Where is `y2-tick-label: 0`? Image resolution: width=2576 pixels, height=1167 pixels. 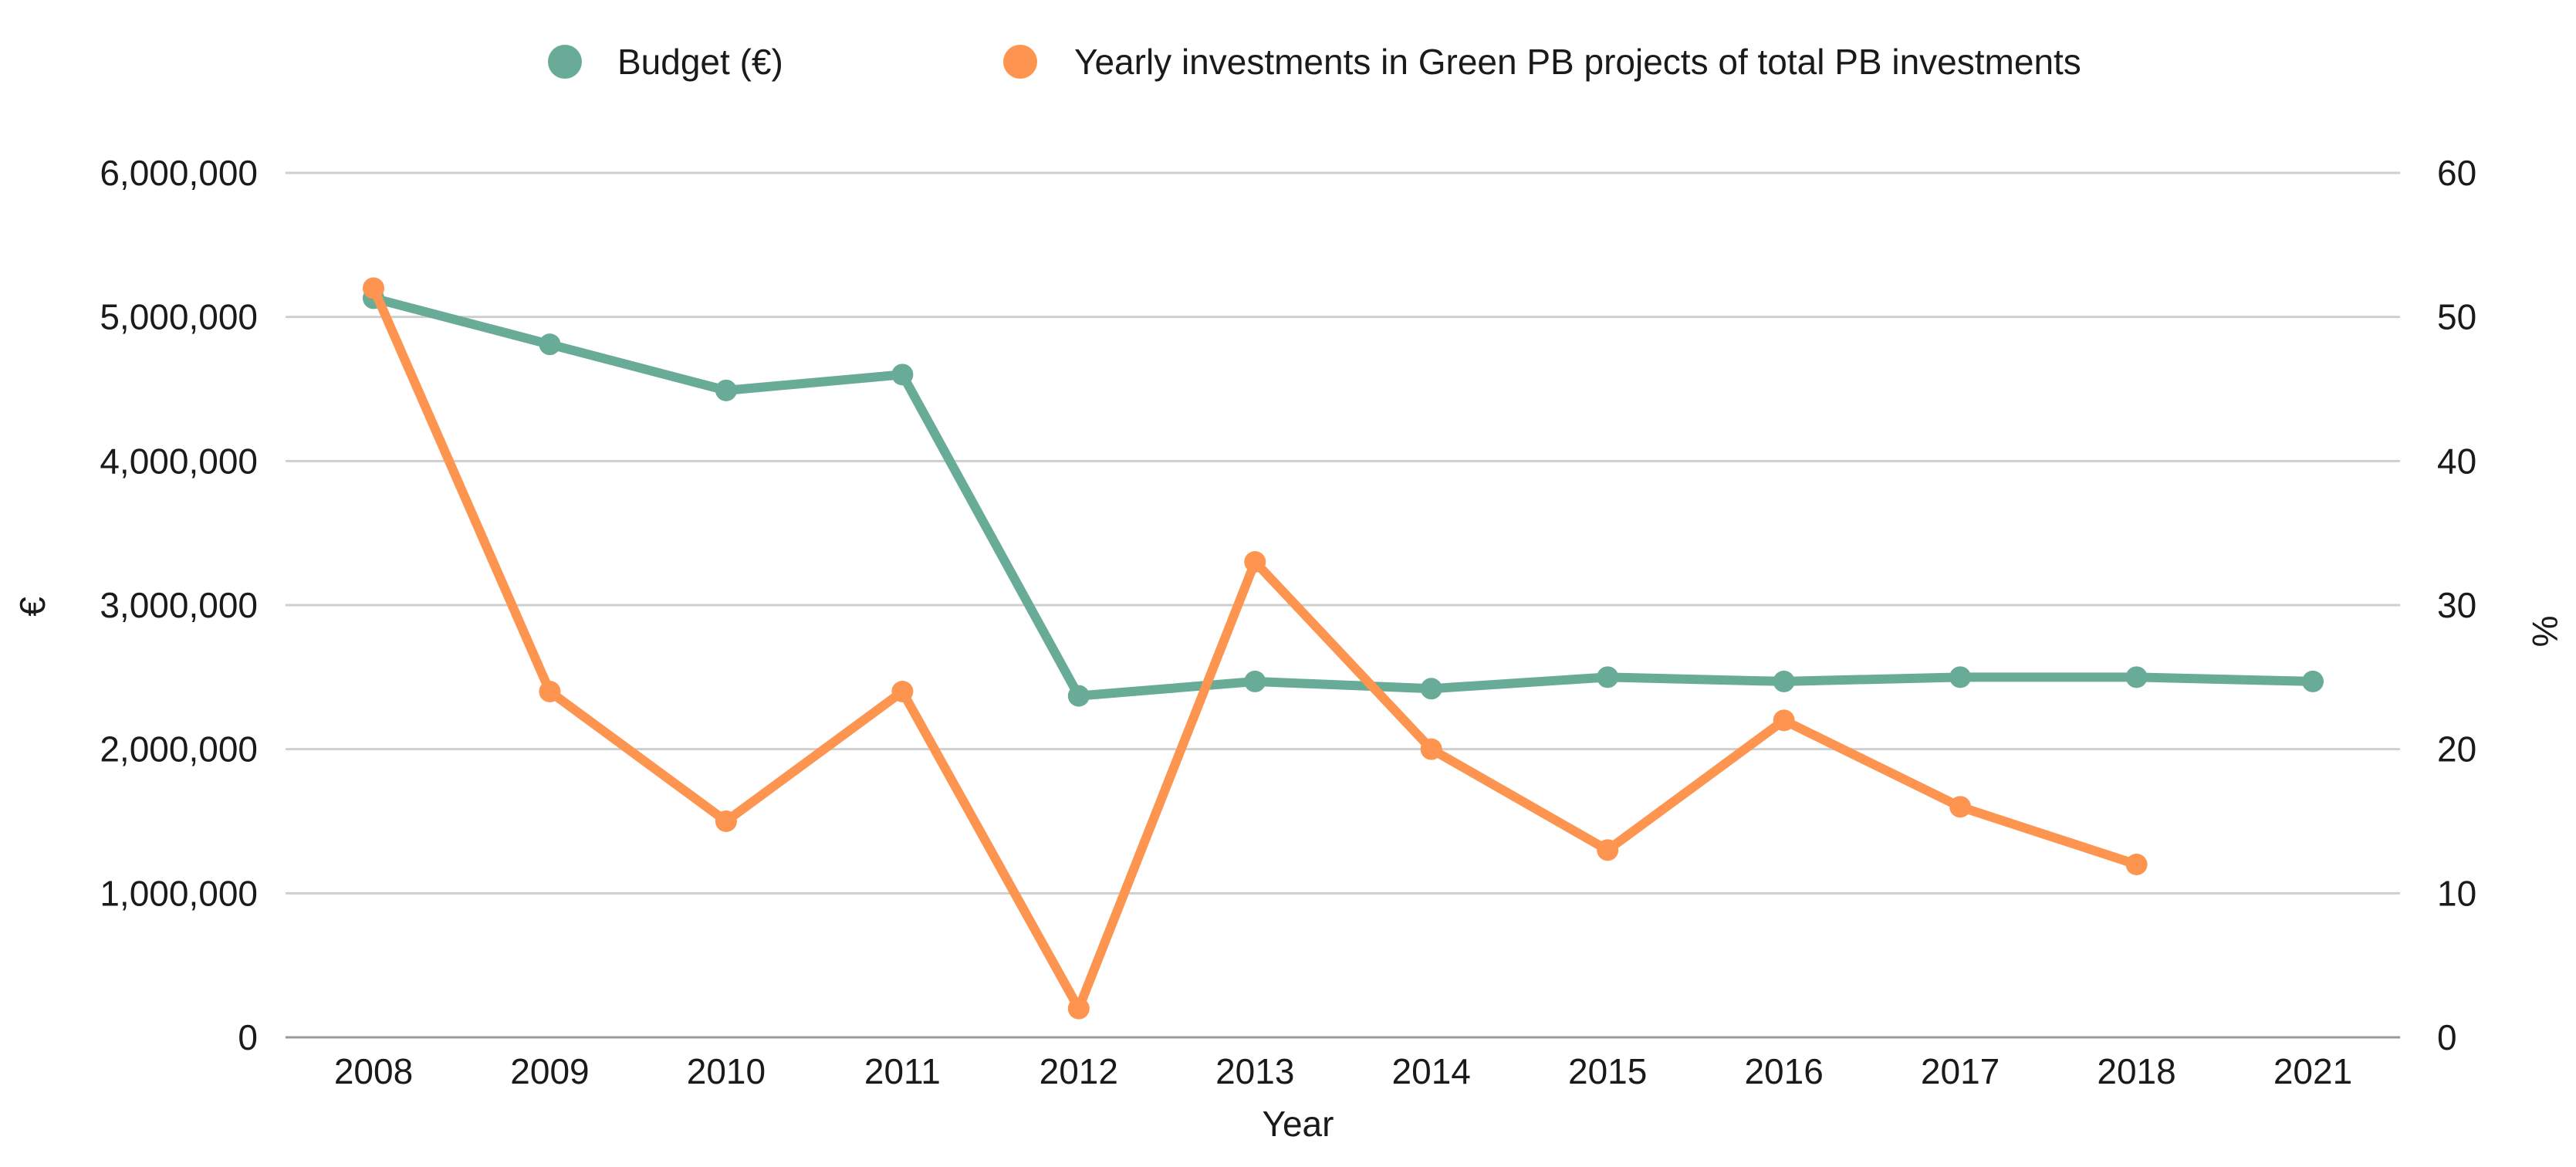 y2-tick-label: 0 is located at coordinates (2447, 1037).